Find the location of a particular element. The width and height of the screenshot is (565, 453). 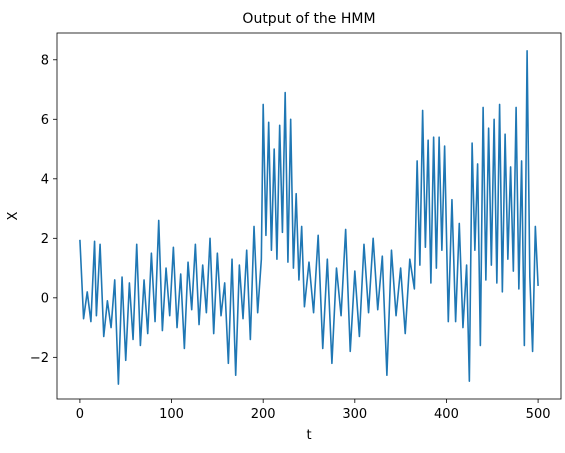

chart-title: Output of the HMM is located at coordinates (308, 19).